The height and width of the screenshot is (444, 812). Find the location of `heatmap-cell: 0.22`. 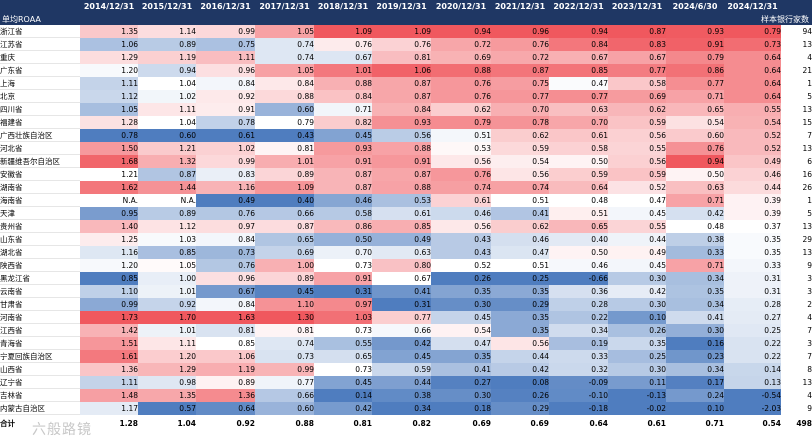

heatmap-cell: 0.22 is located at coordinates (578, 317).